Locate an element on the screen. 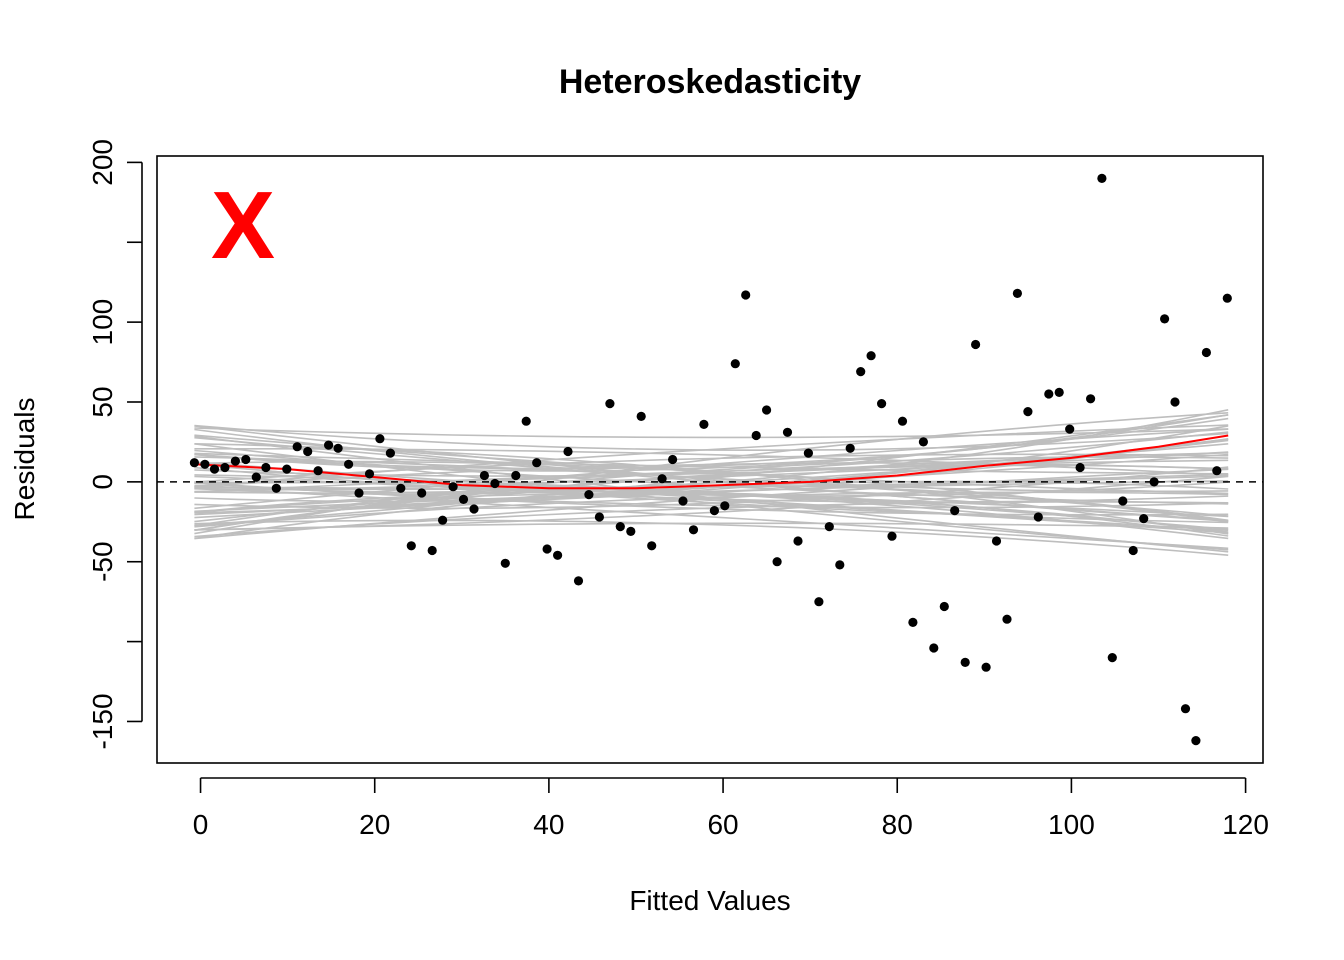 The height and width of the screenshot is (960, 1344). x-tick-label: 120 is located at coordinates (1245, 824).